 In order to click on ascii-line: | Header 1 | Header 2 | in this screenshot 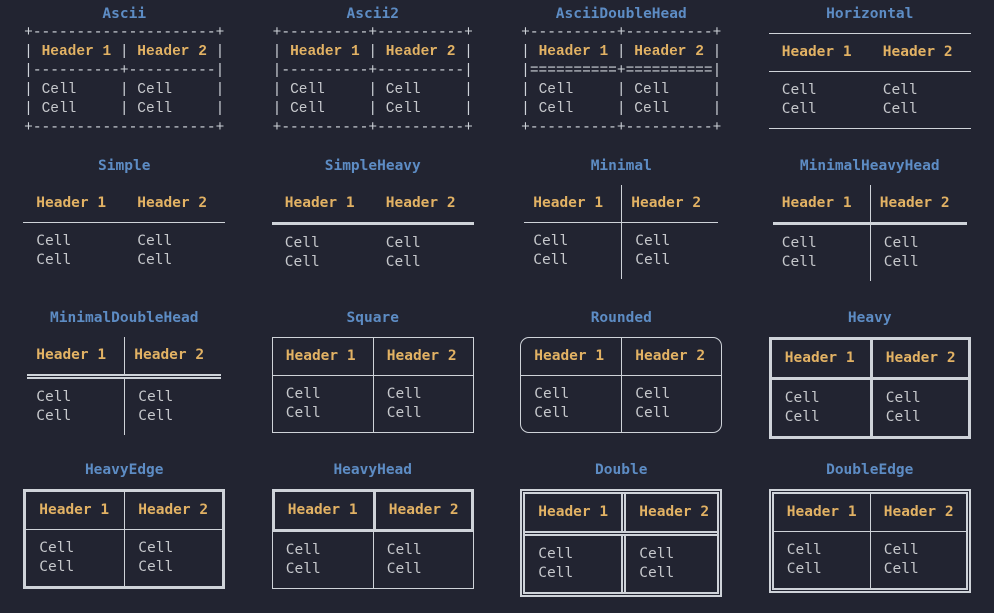, I will do `click(124, 52)`.